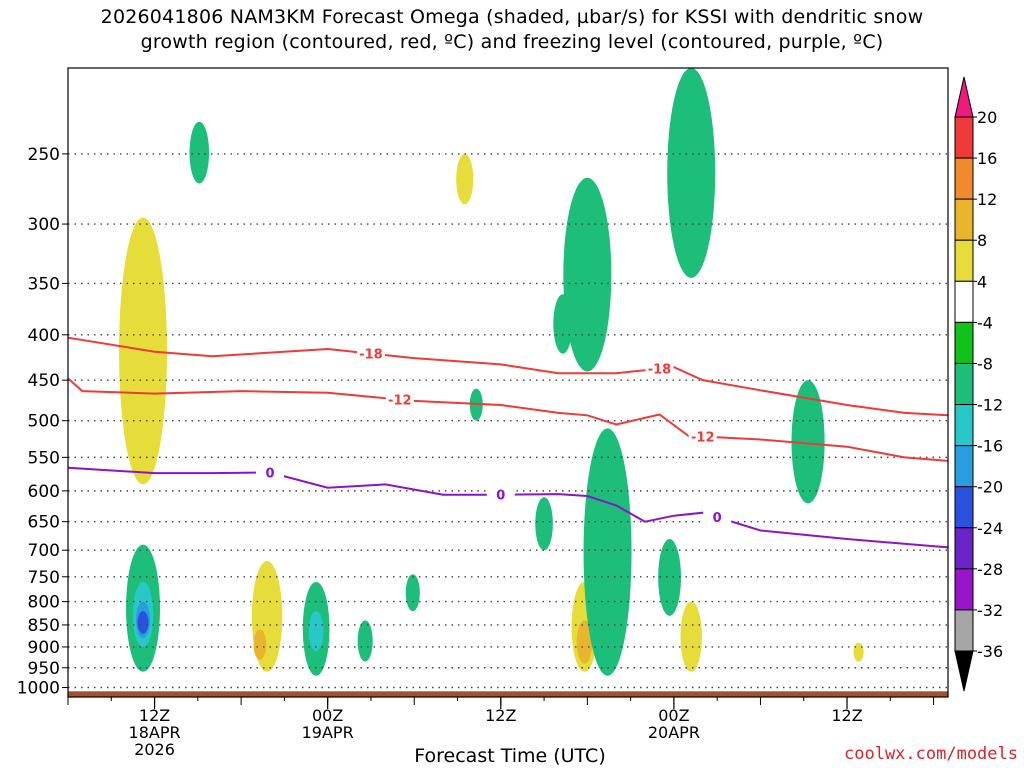 The image size is (1024, 768). Describe the element at coordinates (44, 626) in the screenshot. I see `y-tick-label: 850` at that location.